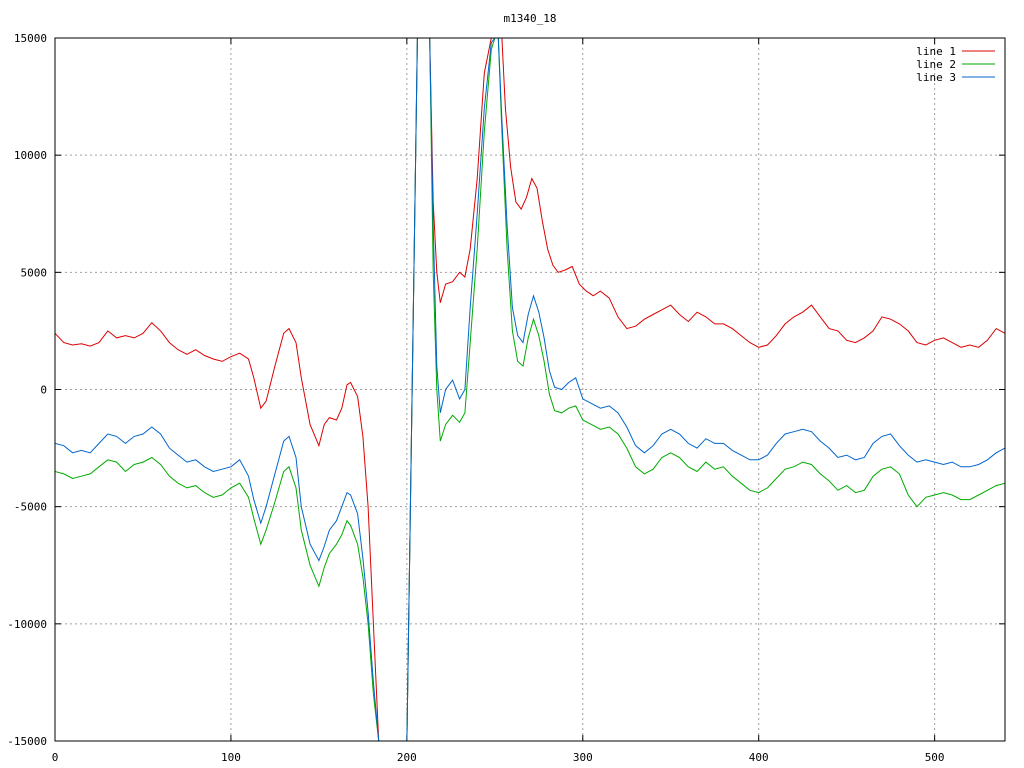  I want to click on y-tick-label: -15000, so click(27, 741).